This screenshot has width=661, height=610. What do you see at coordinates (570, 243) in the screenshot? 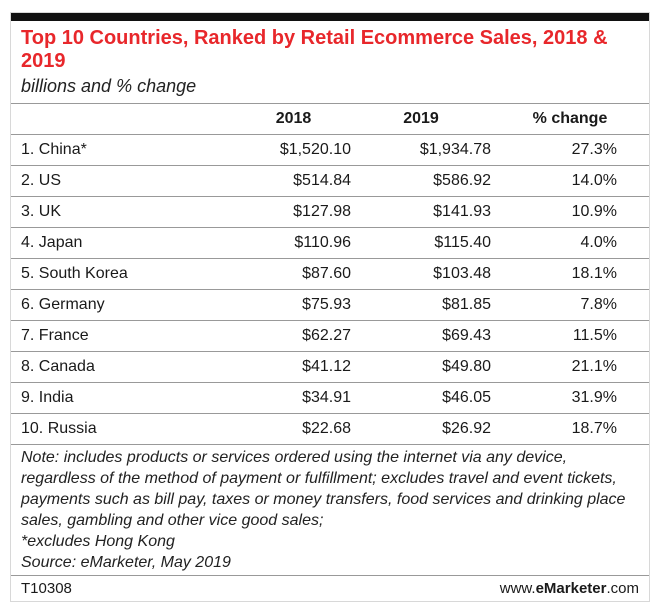
I see `cell-pct-change: 4.0%` at bounding box center [570, 243].